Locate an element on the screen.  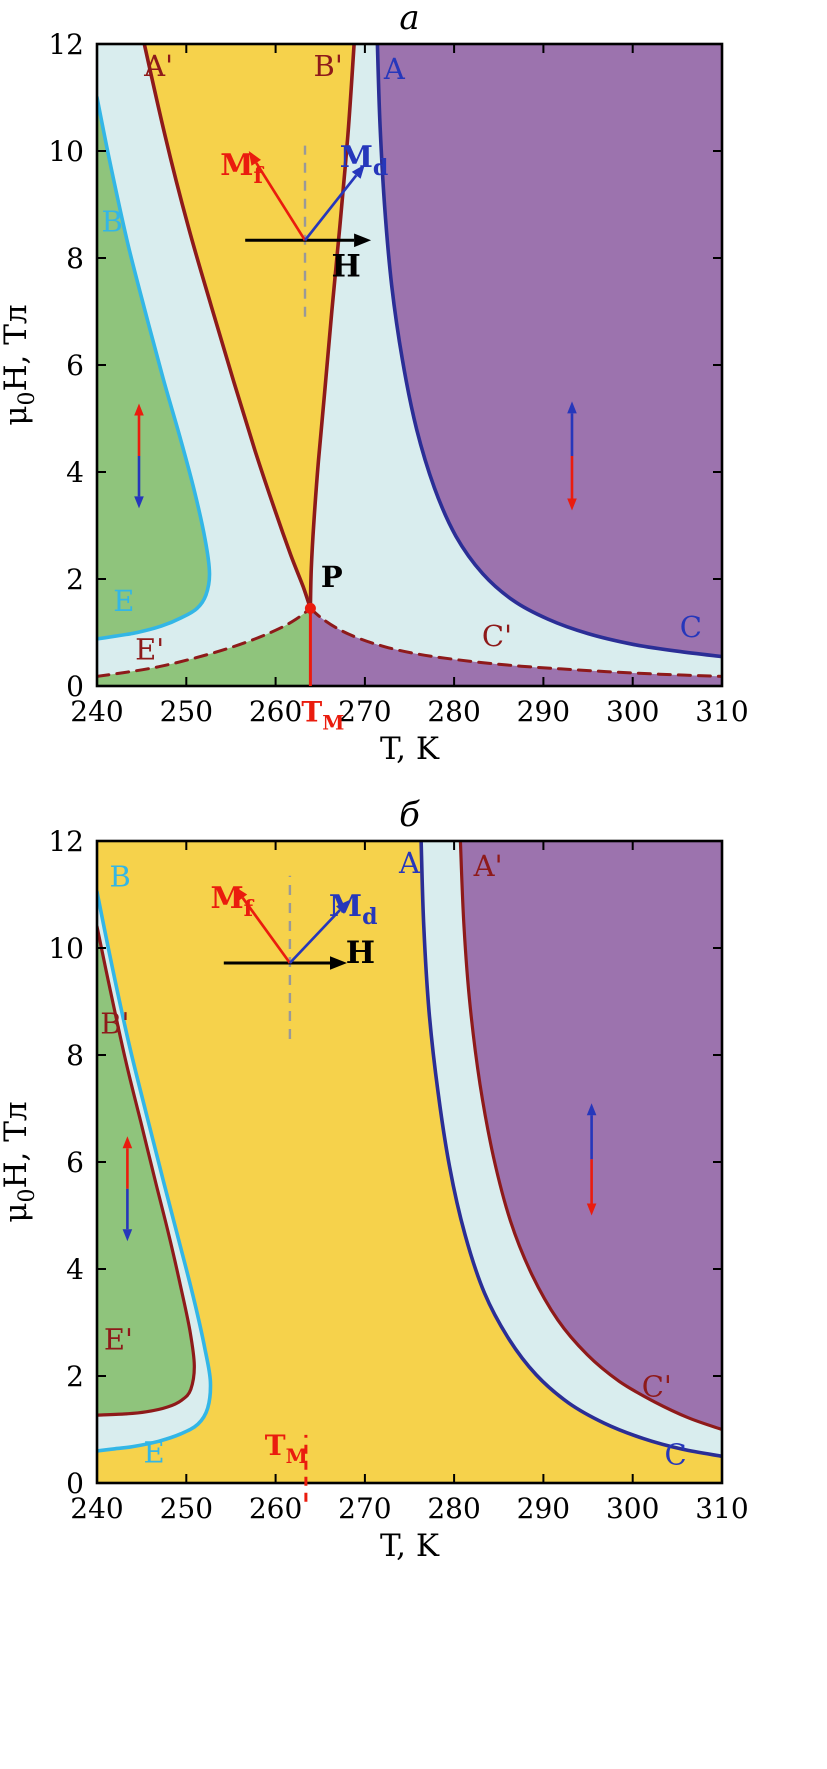
label-Md: Md is located at coordinates (364, 160).